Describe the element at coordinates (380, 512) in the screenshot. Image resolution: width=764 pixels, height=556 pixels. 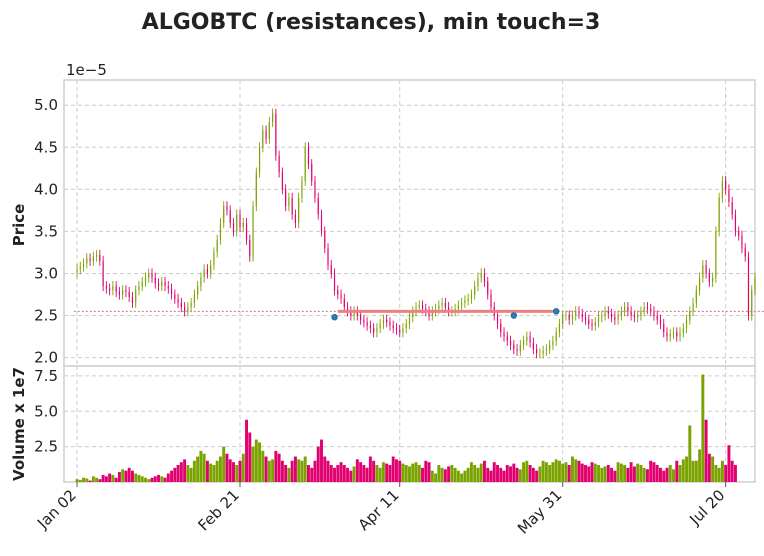
I see `x-tick-labels: Jan 02 Feb 21 Apr 11 May 31 Jul 20` at that location.